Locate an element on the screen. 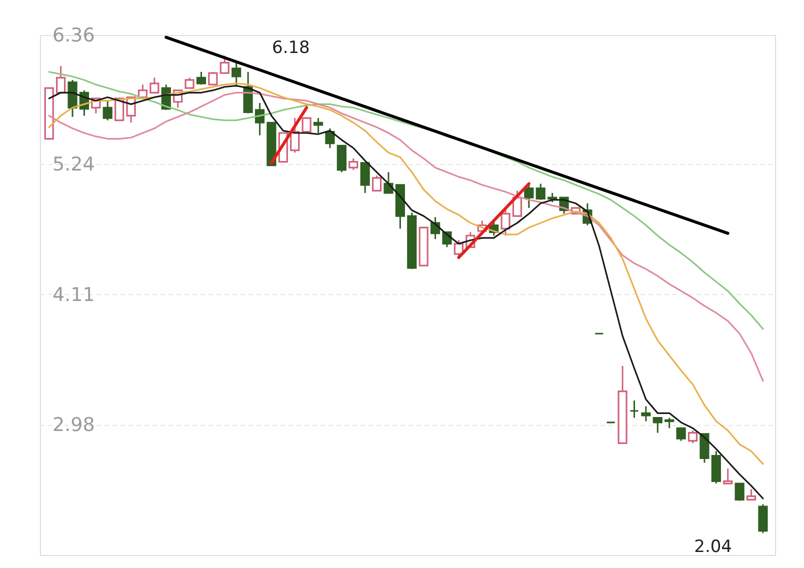  y-tick-label: 5.24 is located at coordinates (73, 165).